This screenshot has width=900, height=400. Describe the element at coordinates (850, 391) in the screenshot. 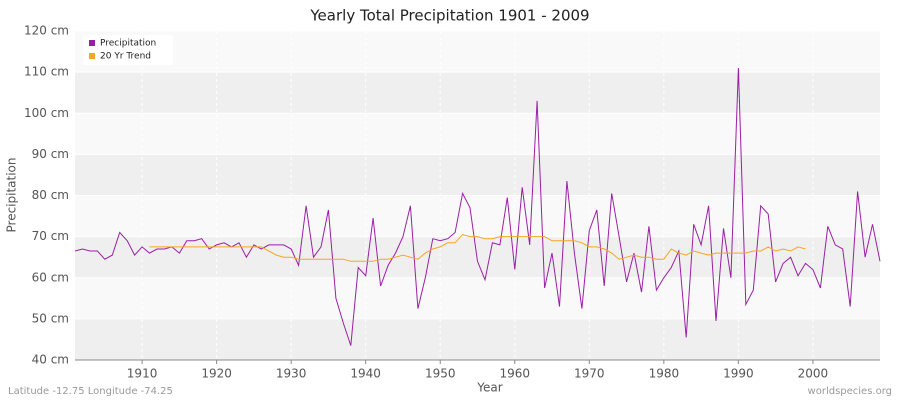

I see `footer-source: worldspecies.org` at that location.